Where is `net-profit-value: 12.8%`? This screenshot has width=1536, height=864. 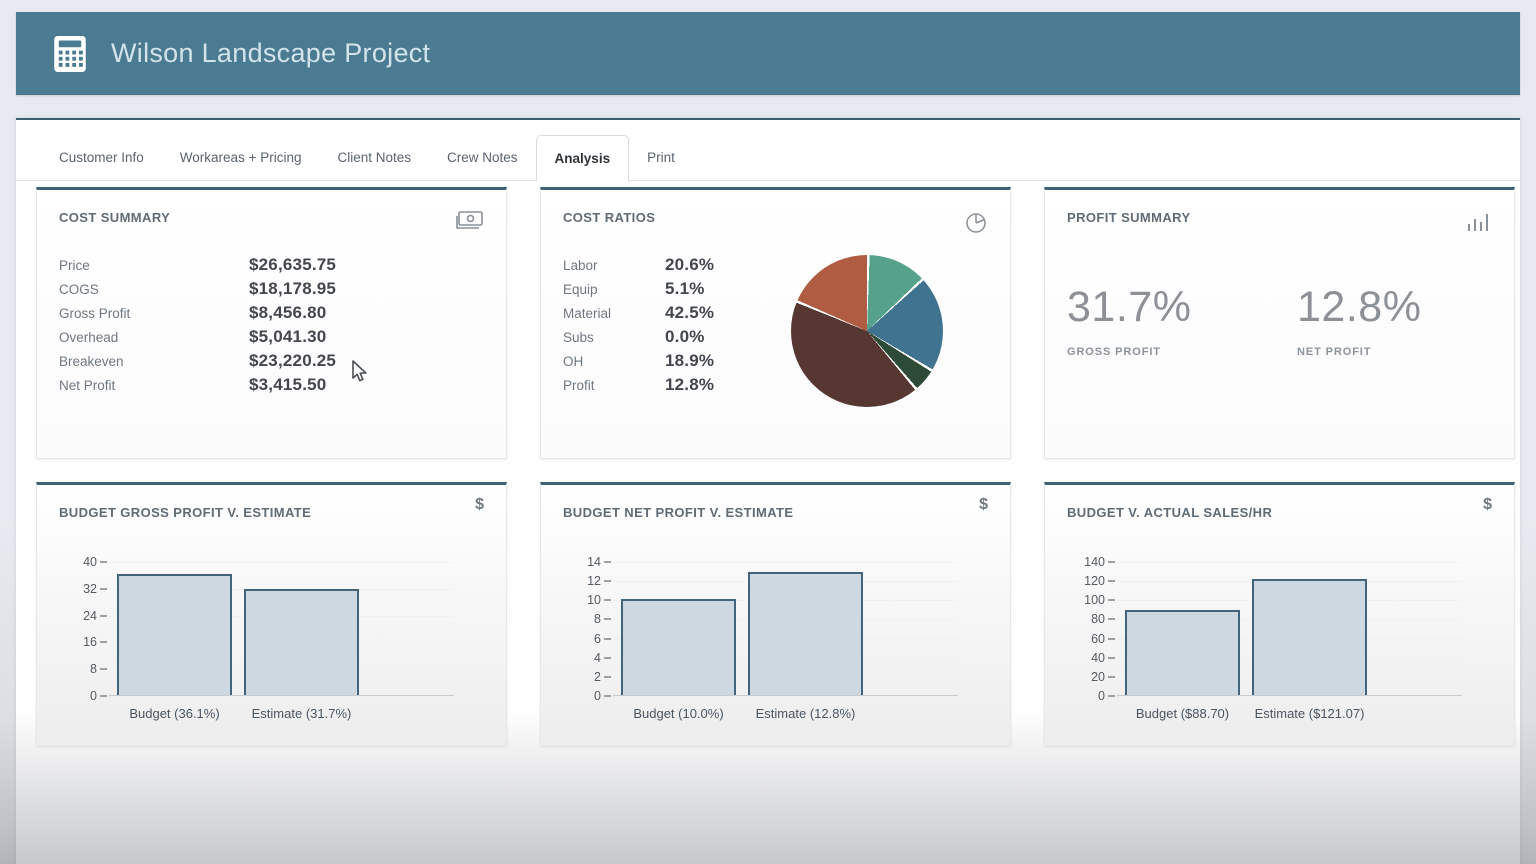 net-profit-value: 12.8% is located at coordinates (1359, 307).